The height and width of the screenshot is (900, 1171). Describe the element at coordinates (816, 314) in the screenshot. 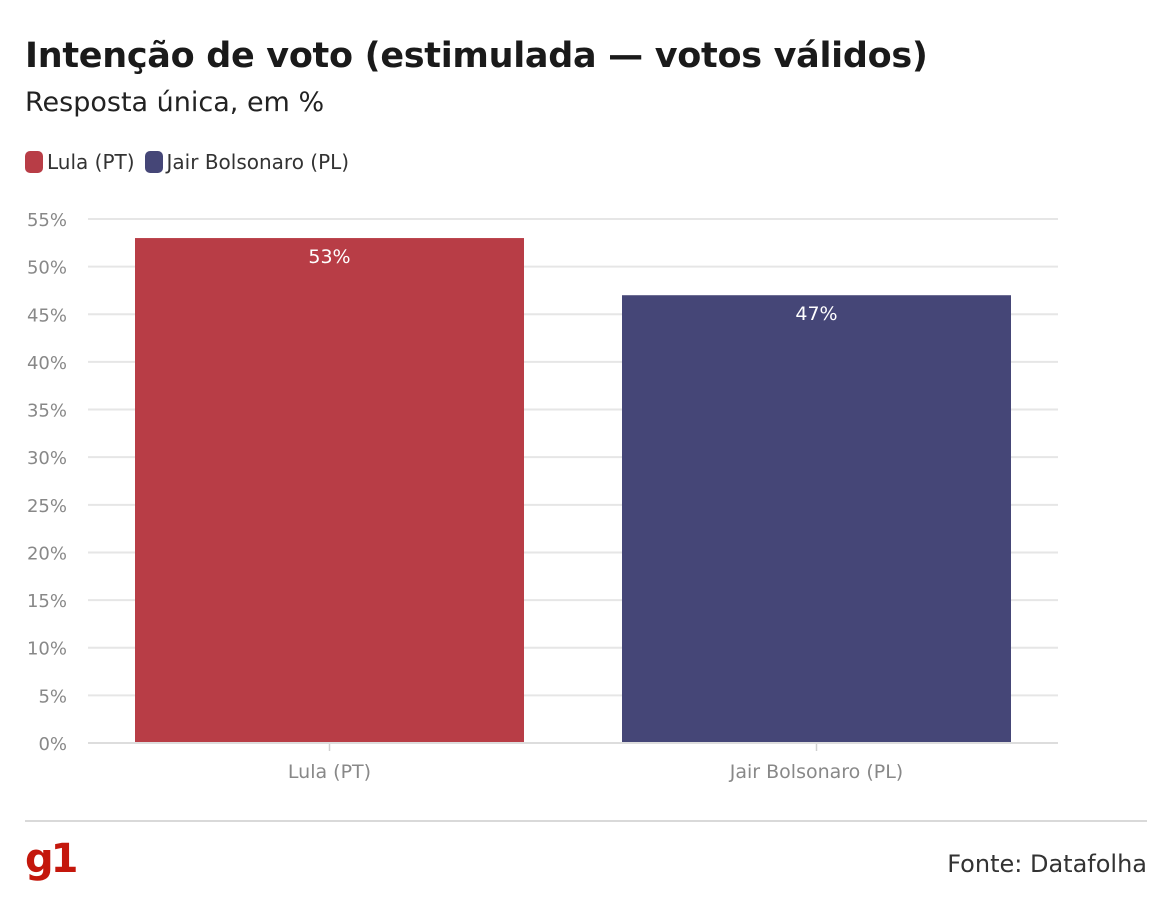

I see `data-label: 47%` at that location.